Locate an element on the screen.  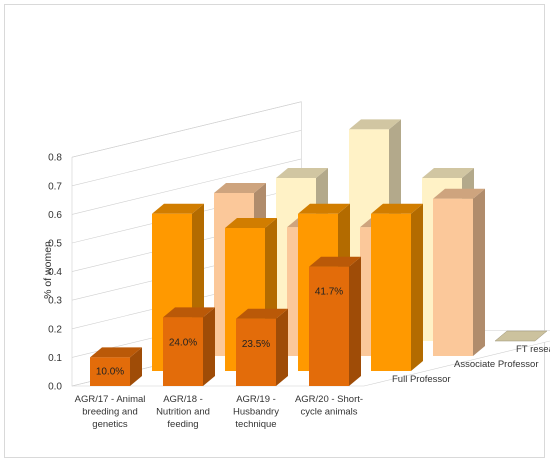
data-label: 24.0% is located at coordinates (183, 342).